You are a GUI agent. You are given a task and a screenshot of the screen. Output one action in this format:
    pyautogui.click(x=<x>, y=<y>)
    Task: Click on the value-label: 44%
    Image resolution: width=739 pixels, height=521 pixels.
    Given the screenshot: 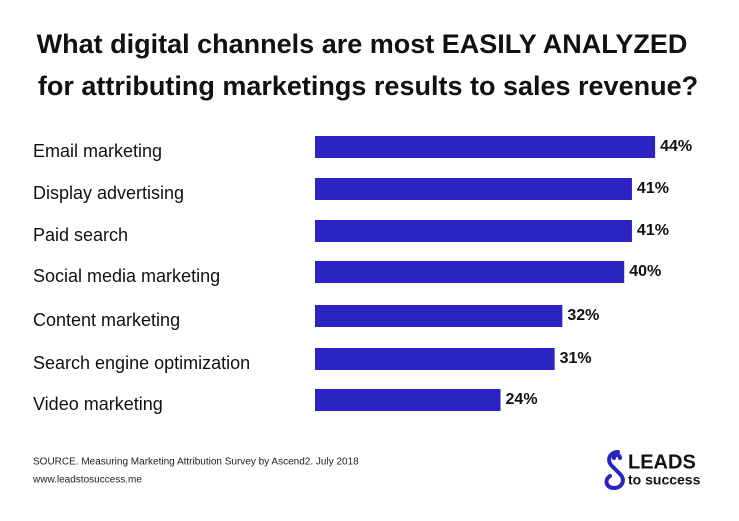 What is the action you would take?
    pyautogui.click(x=676, y=146)
    